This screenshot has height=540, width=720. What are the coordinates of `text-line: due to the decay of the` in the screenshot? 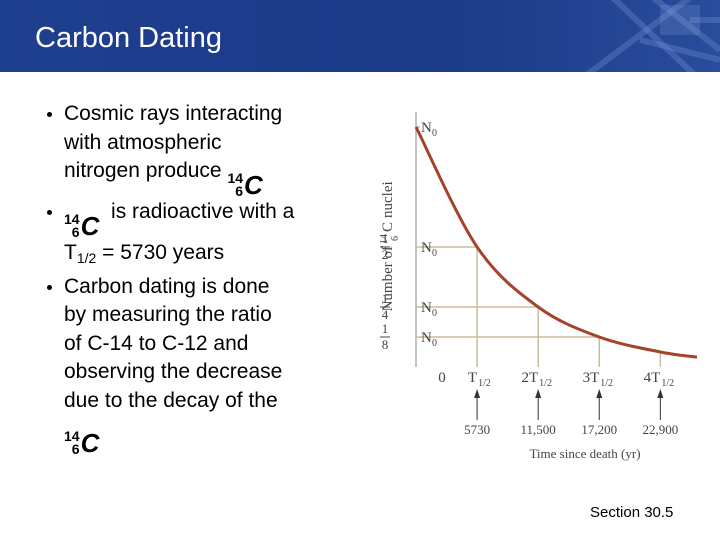 It's located at (229, 401).